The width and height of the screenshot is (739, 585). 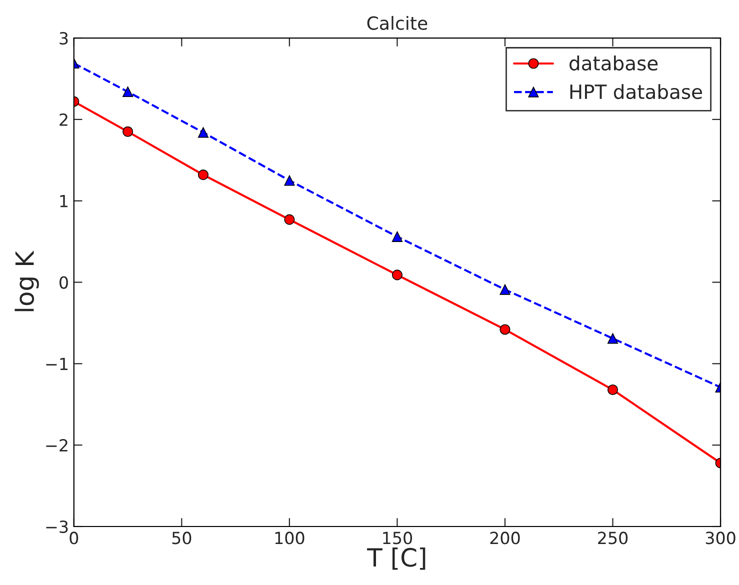 I want to click on x-tick-label: 200, so click(x=505, y=538).